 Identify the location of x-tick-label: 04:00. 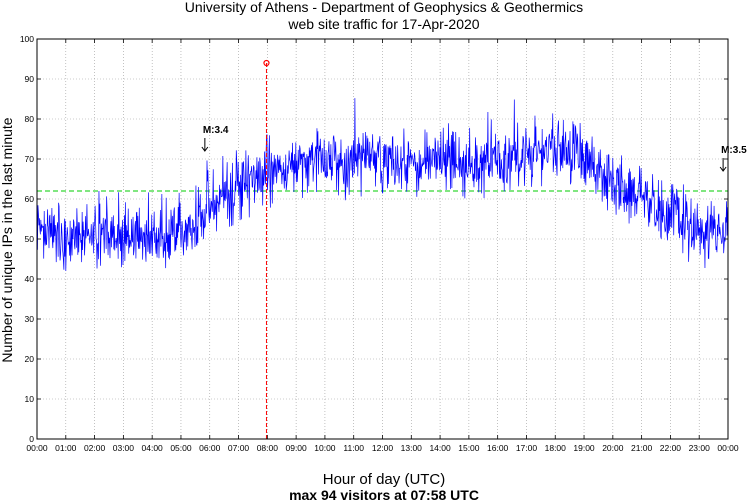
(153, 448).